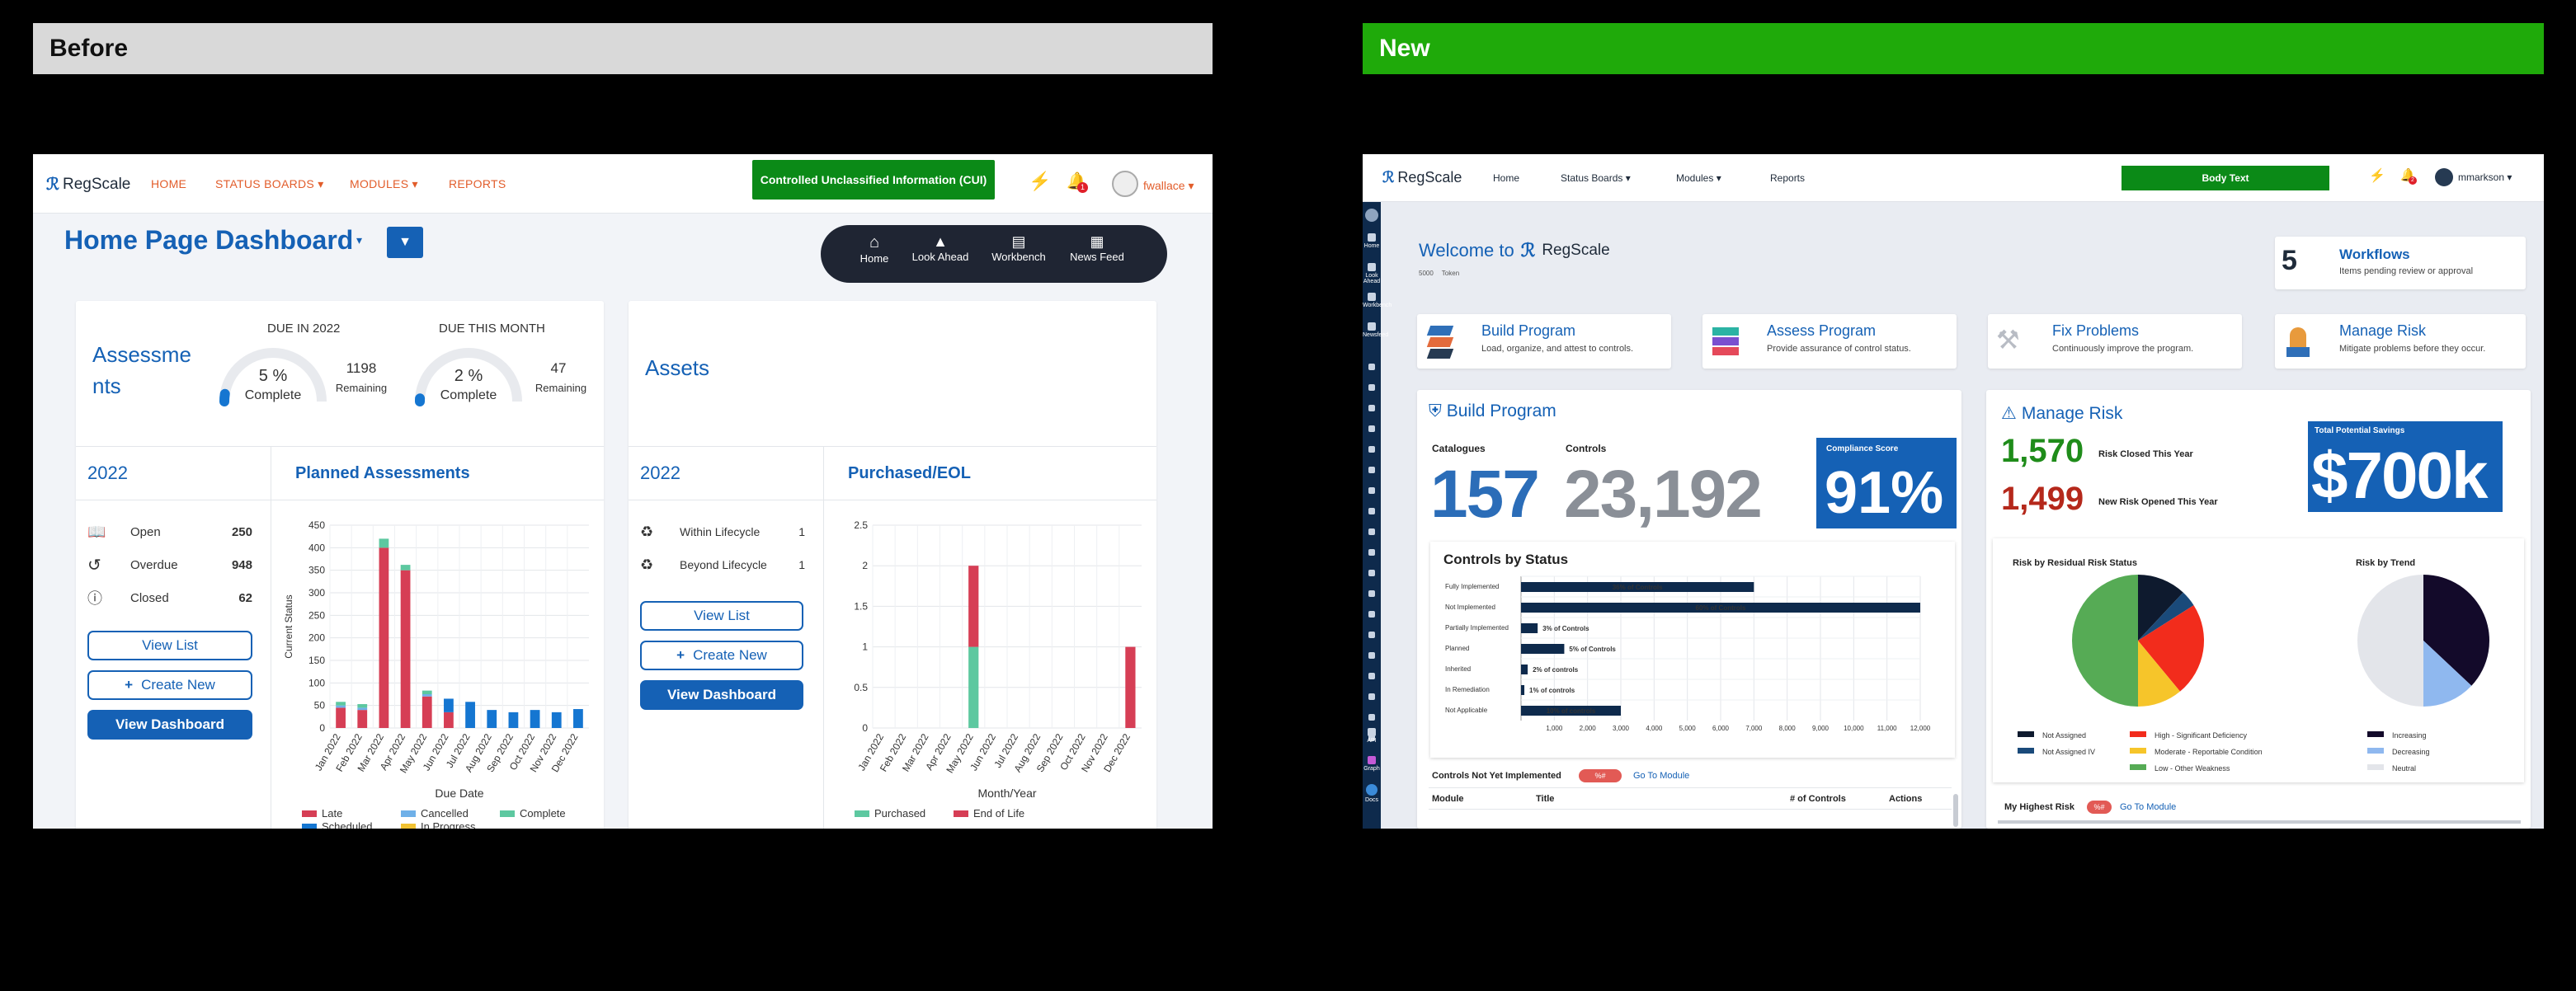  Describe the element at coordinates (1097, 248) in the screenshot. I see `quick-nav-news-feed: ▦ News Feed` at that location.